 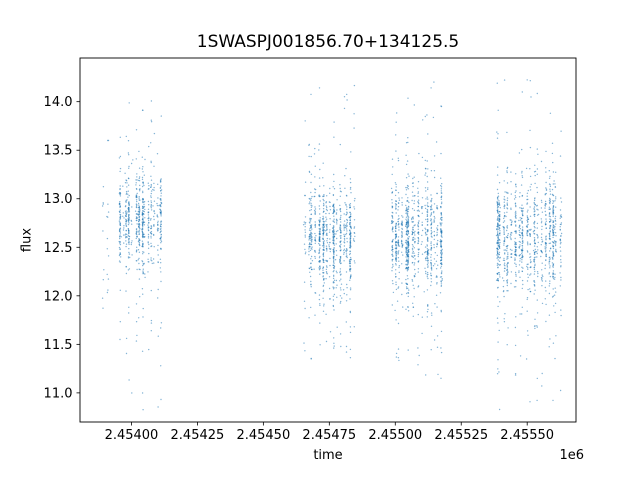 What do you see at coordinates (58, 345) in the screenshot?
I see `y-tick-label: 11.5` at bounding box center [58, 345].